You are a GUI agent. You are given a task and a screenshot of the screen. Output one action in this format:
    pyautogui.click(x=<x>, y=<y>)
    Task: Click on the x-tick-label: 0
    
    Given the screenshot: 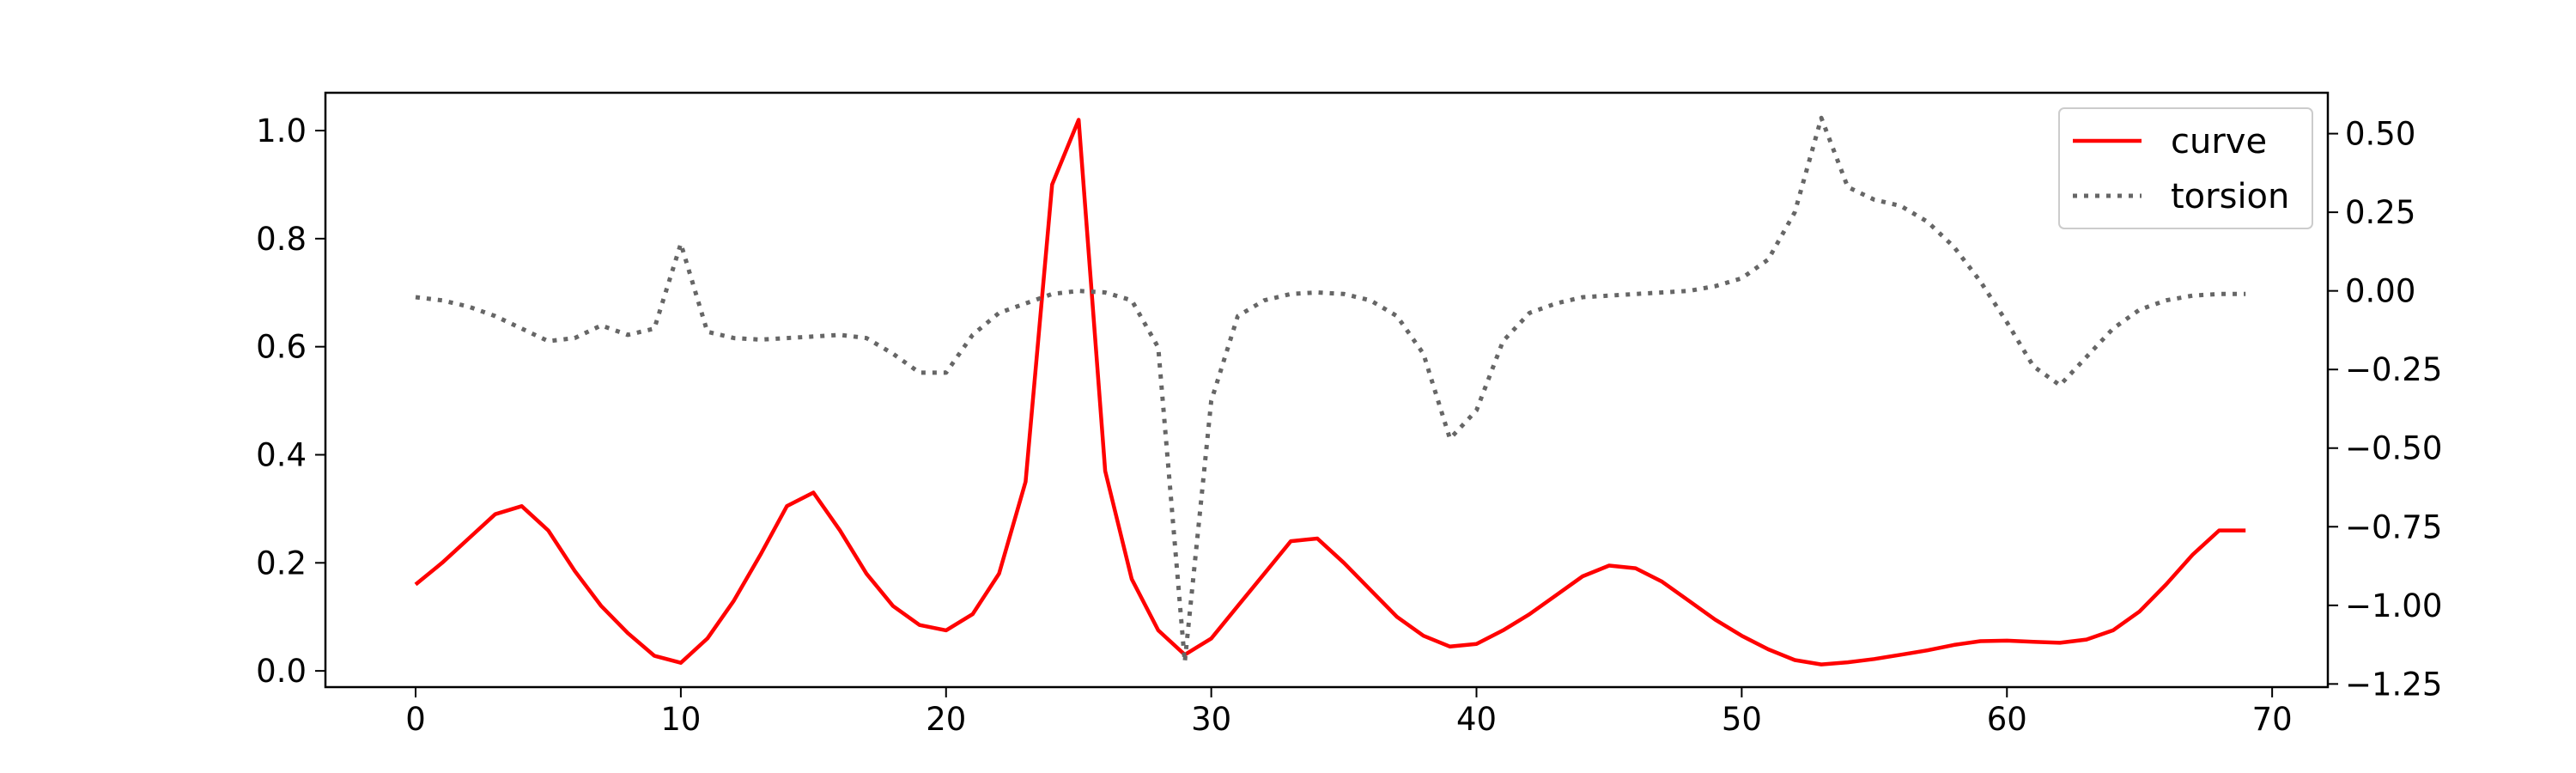 What is the action you would take?
    pyautogui.click(x=415, y=719)
    